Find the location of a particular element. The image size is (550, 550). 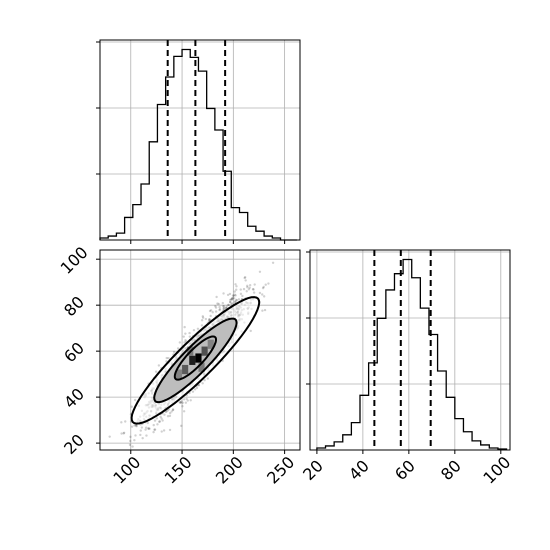

hist-y-xtick-label: 80 is located at coordinates (451, 470).